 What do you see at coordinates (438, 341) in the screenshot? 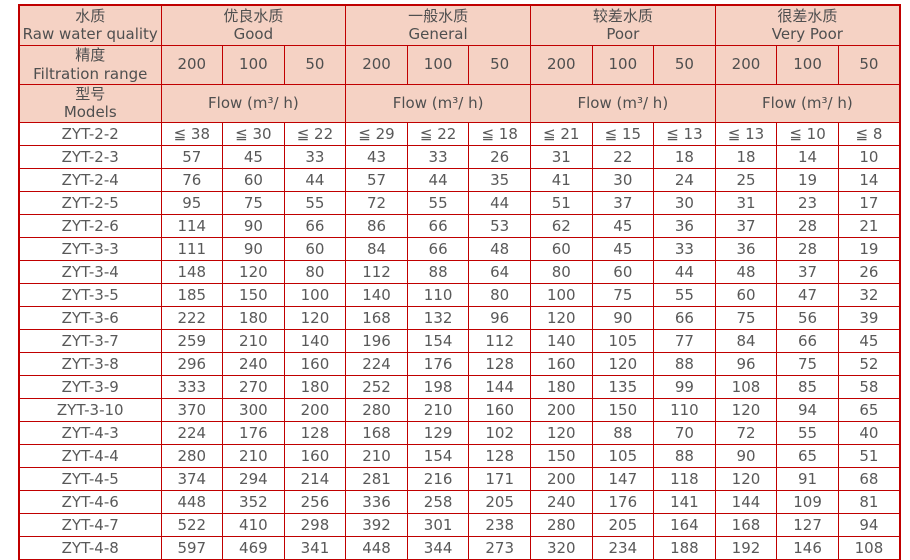
I see `flow-value-cell: 154` at bounding box center [438, 341].